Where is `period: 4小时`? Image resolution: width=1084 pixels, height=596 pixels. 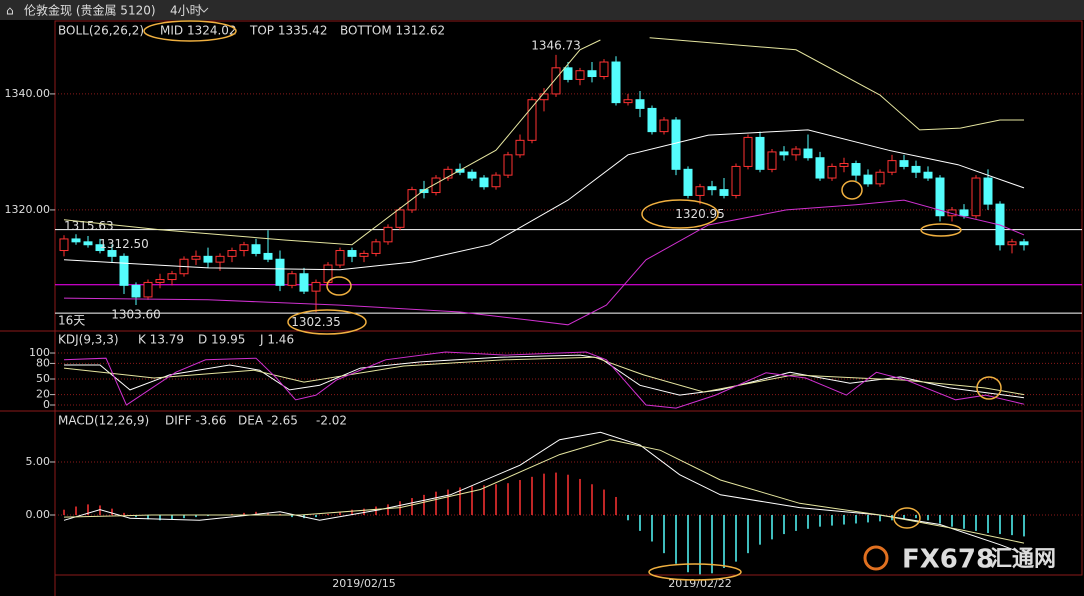 period: 4小时 is located at coordinates (186, 11).